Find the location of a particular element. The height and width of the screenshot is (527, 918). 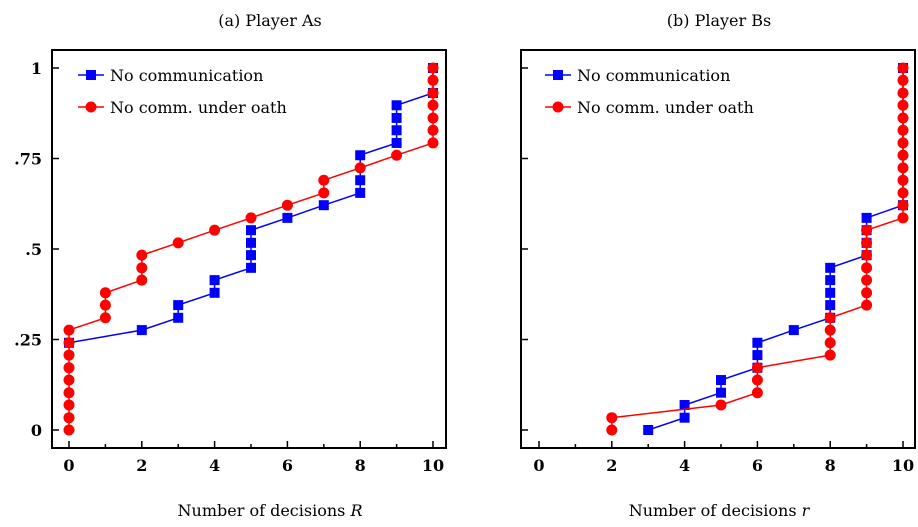

y-tick-label: .25 is located at coordinates (28, 340).